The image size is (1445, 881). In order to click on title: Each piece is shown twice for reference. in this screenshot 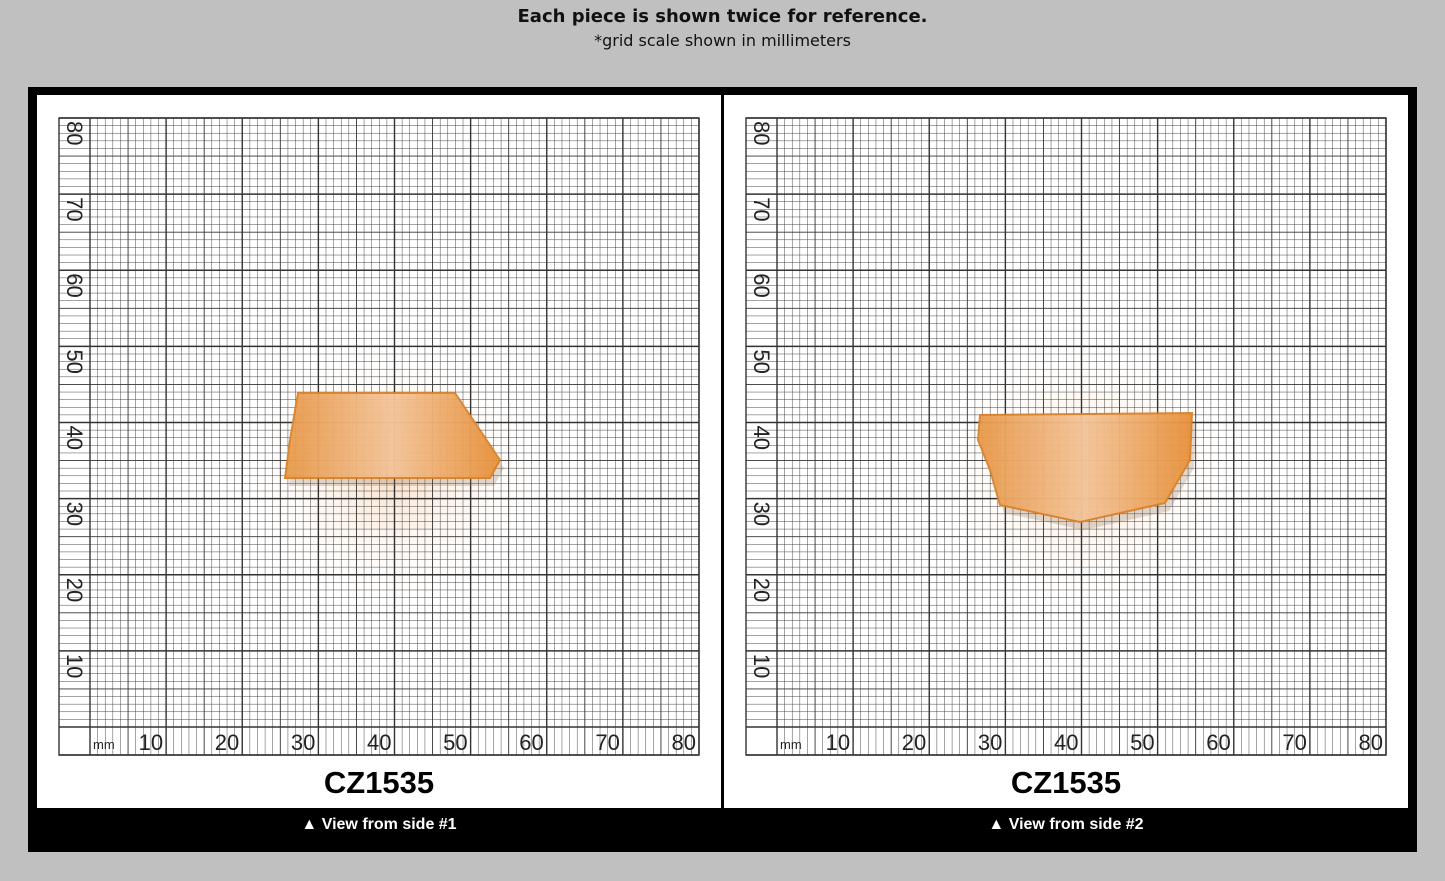, I will do `click(722, 16)`.